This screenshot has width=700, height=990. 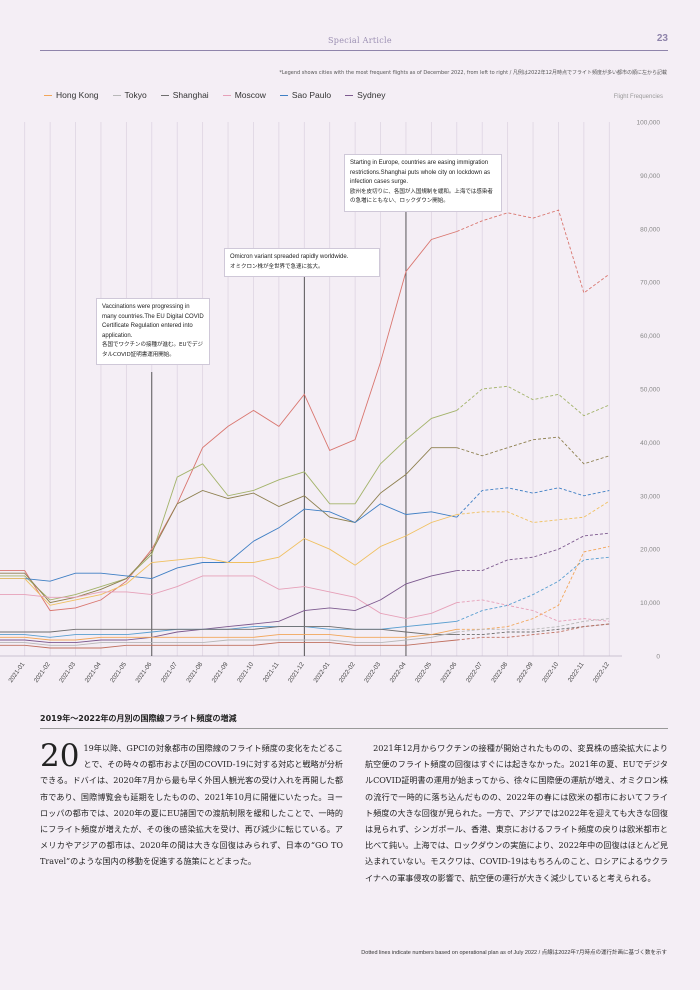 I want to click on legend-label: Shanghai, so click(x=190, y=95).